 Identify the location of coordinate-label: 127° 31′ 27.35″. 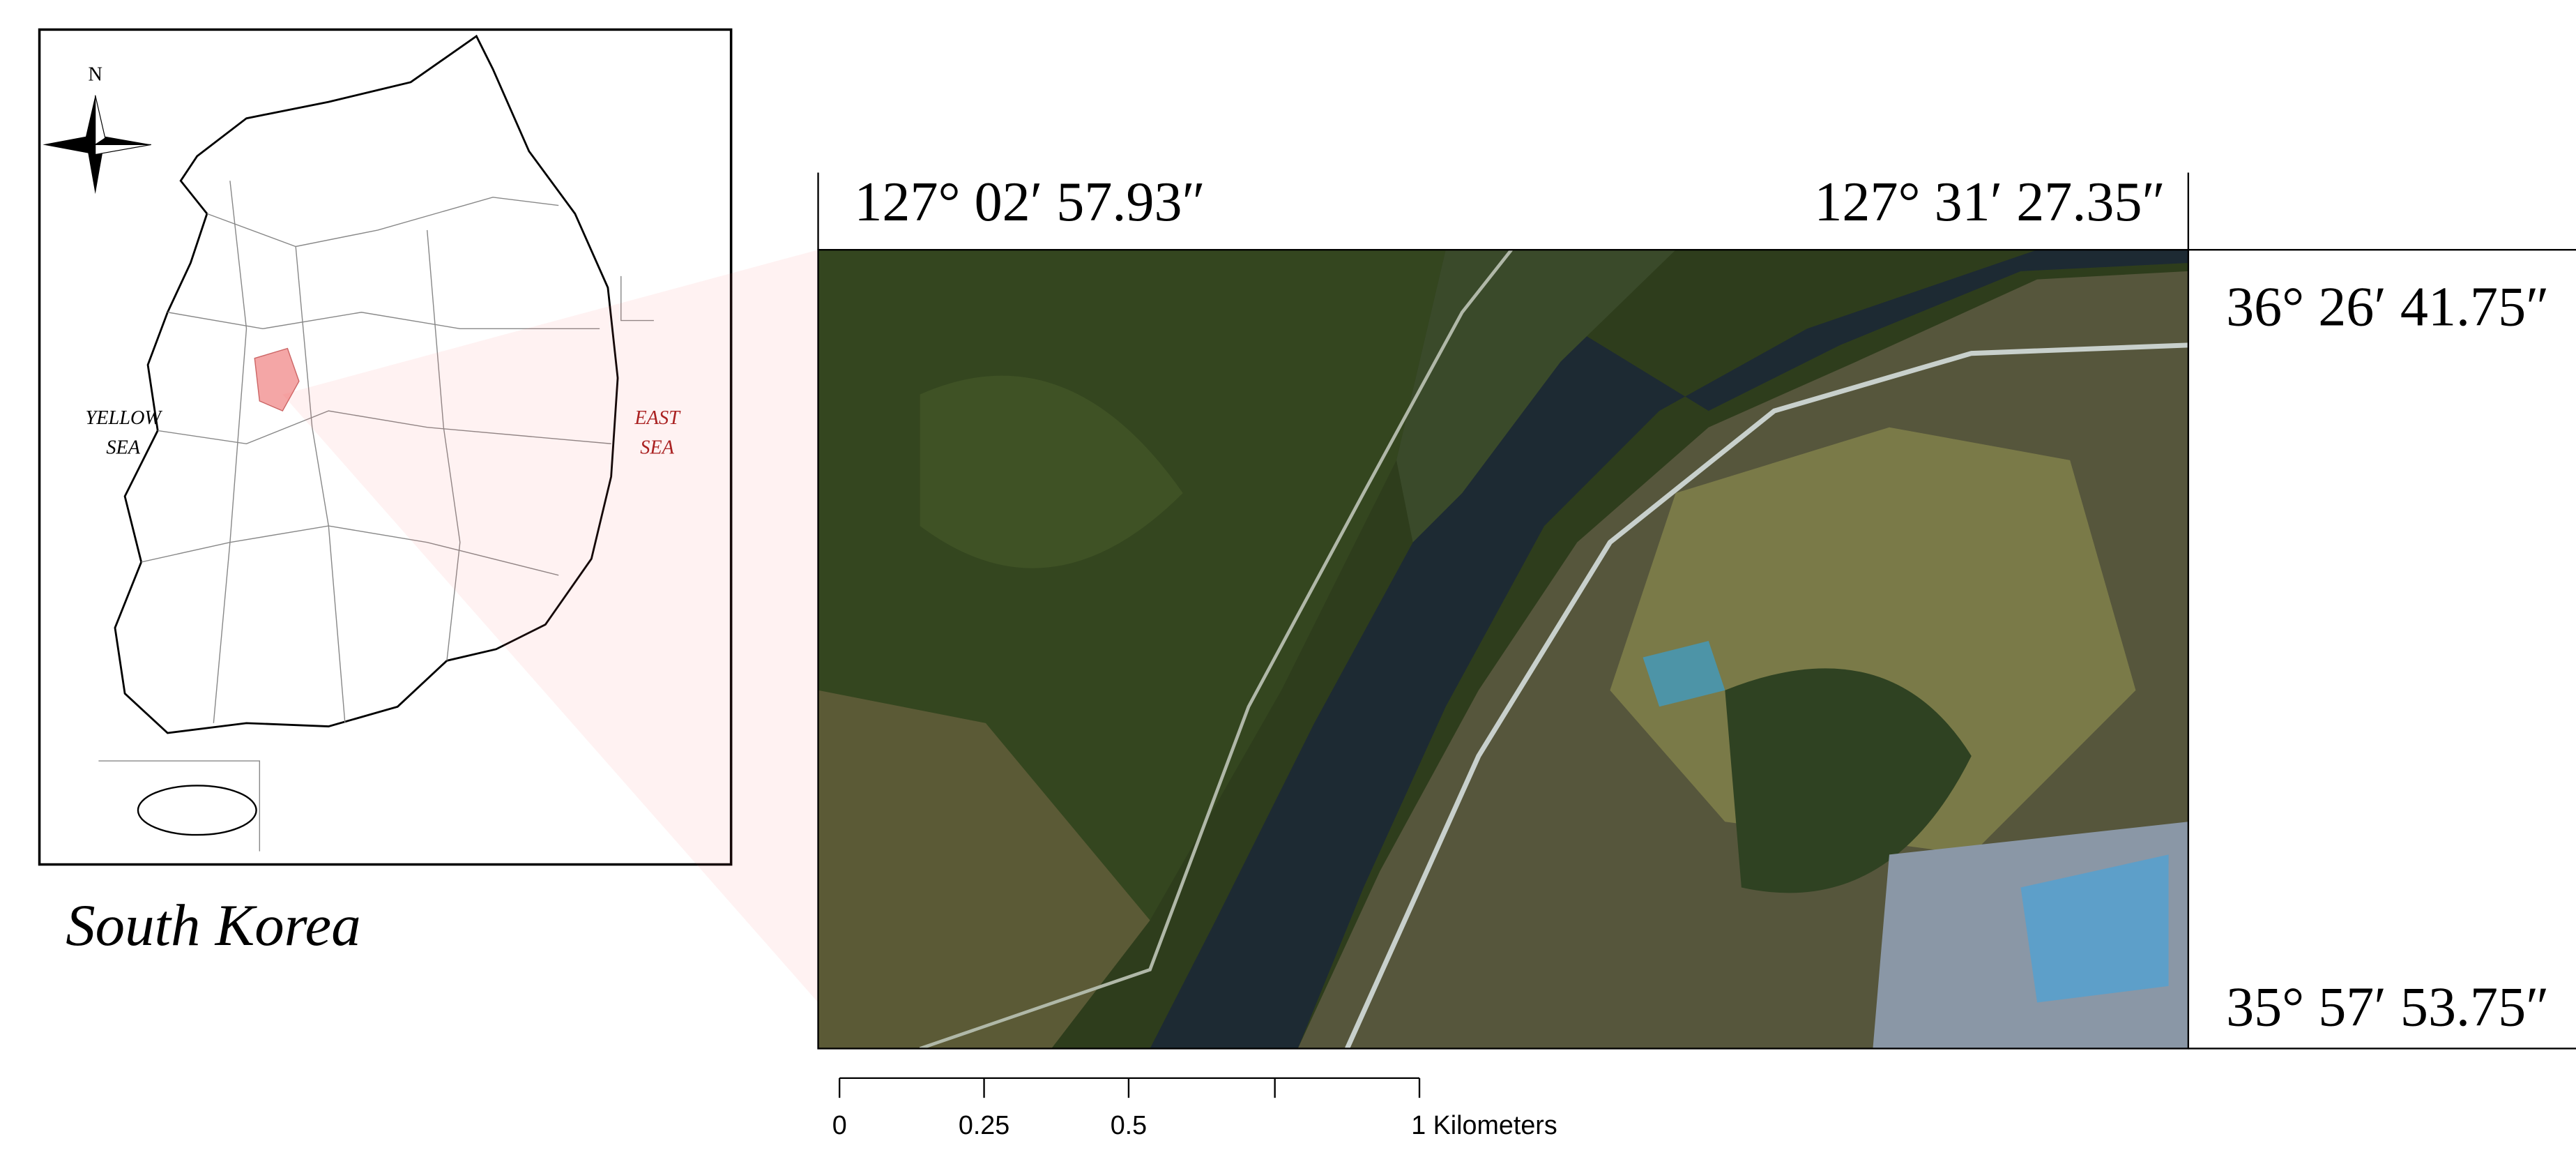
(1990, 202).